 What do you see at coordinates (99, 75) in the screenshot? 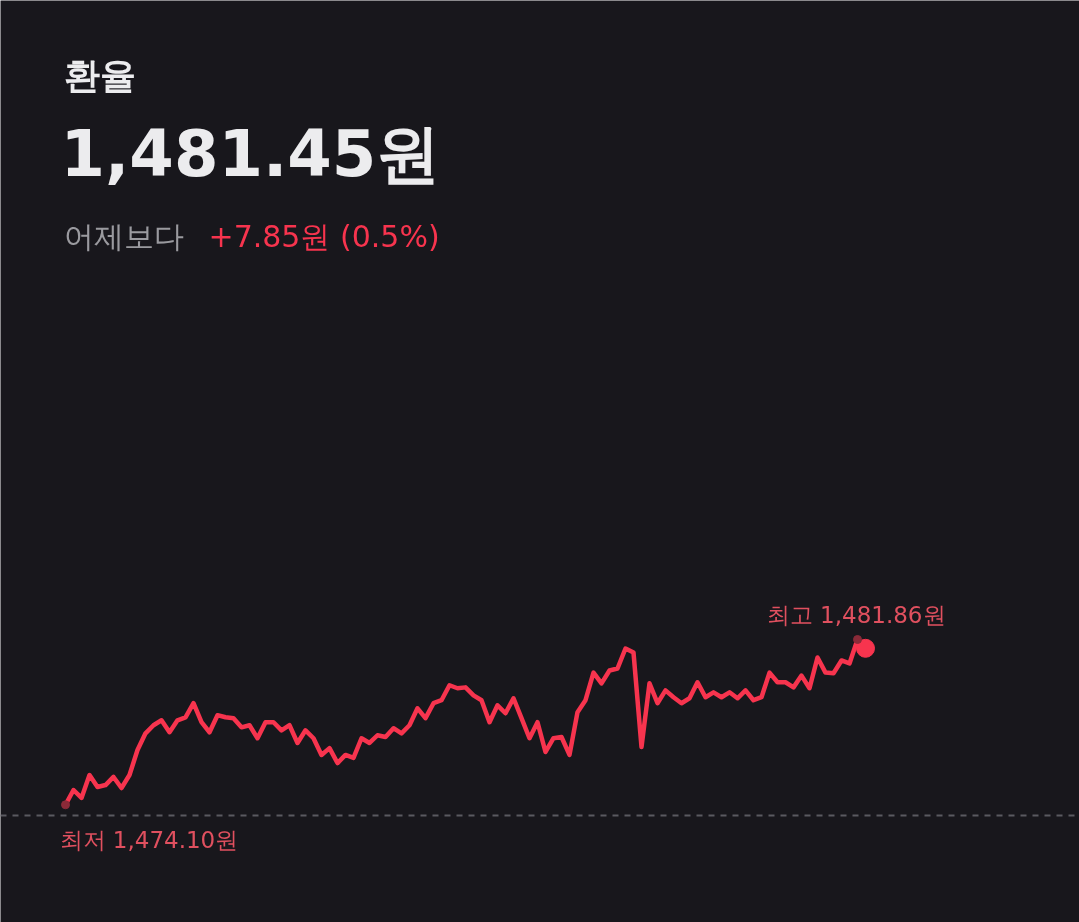
I see `chart-title: 환율` at bounding box center [99, 75].